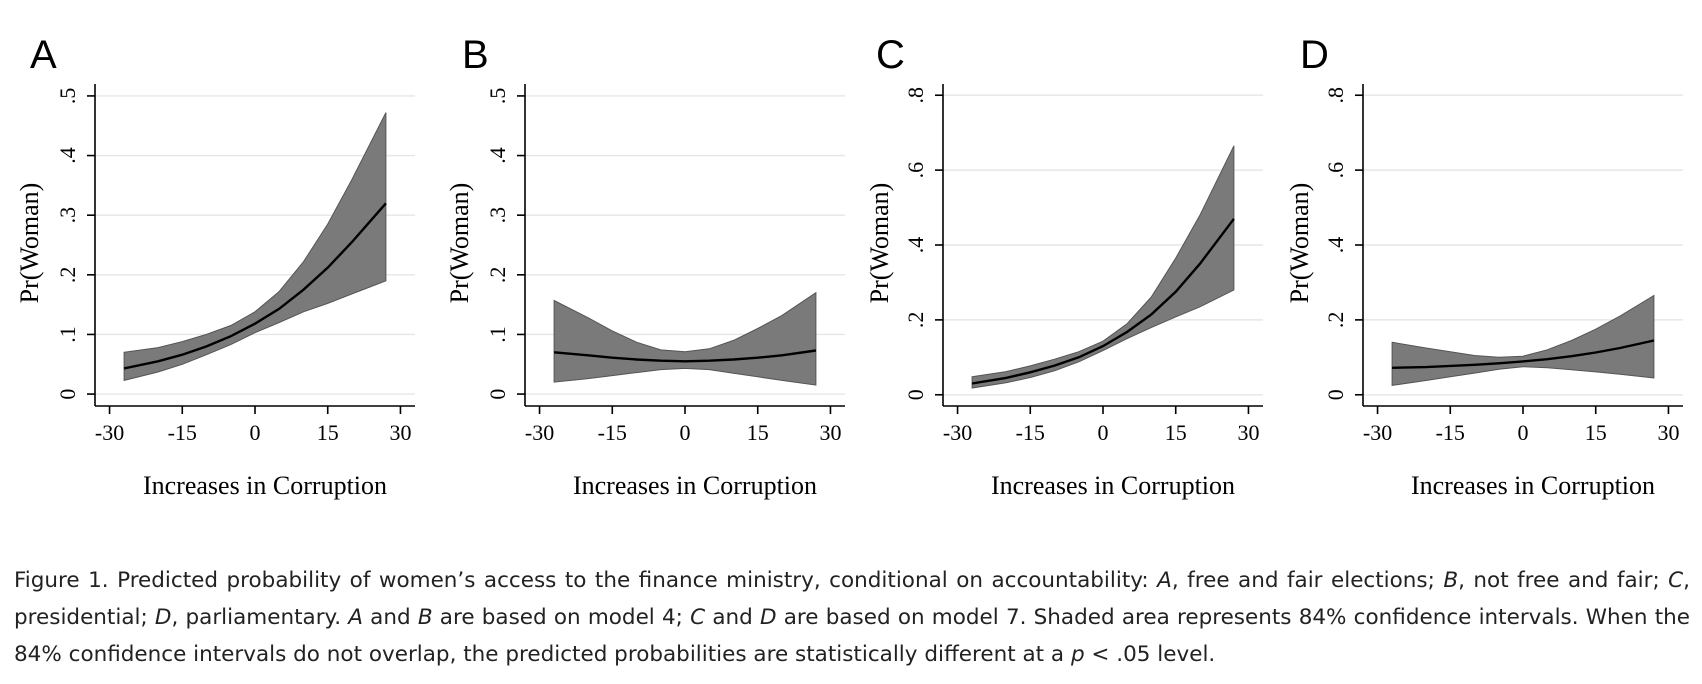 This screenshot has width=1702, height=684. I want to click on caption-text: , parliamentary., so click(260, 617).